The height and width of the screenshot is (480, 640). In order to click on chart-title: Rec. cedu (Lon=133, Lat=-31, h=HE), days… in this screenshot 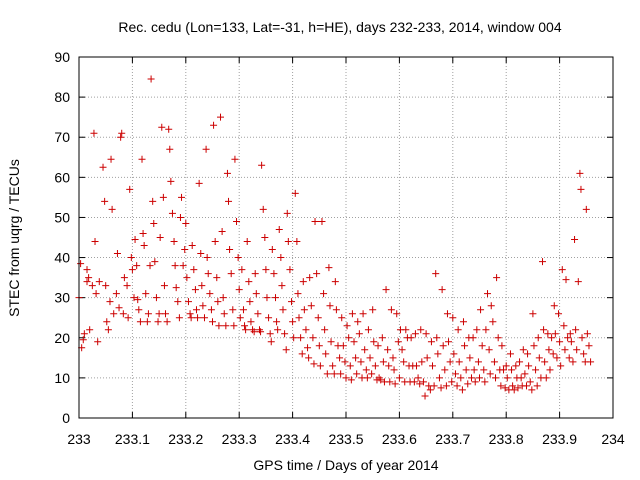, I will do `click(339, 27)`.